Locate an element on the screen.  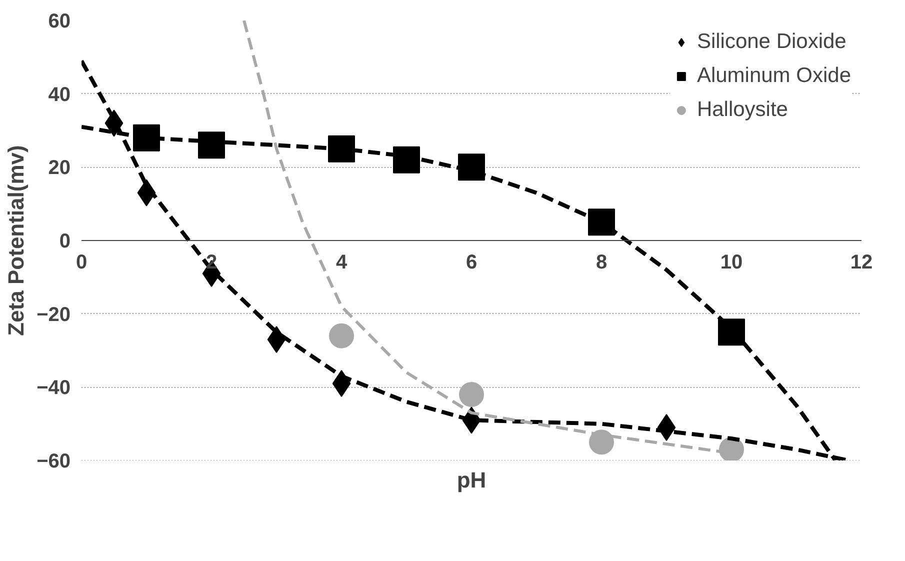
legend-label: Aluminum Oxide is located at coordinates (773, 76).